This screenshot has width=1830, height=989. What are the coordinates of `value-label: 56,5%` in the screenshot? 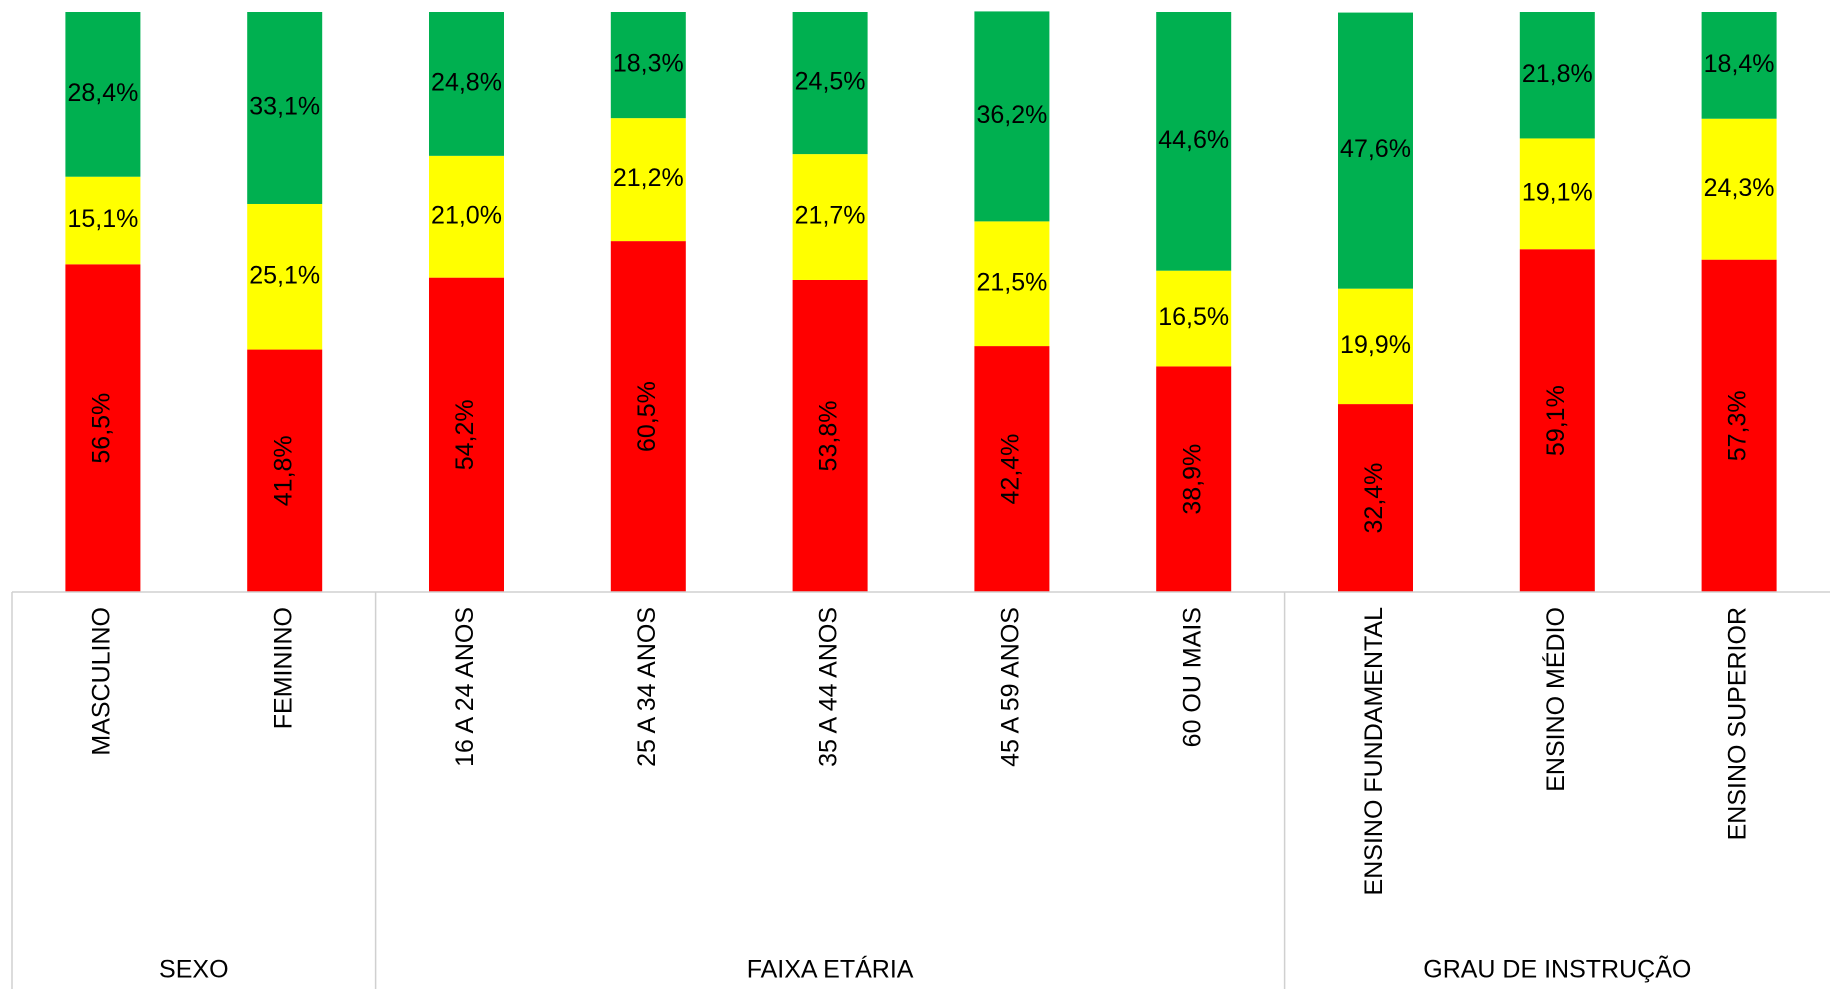 It's located at (102, 428).